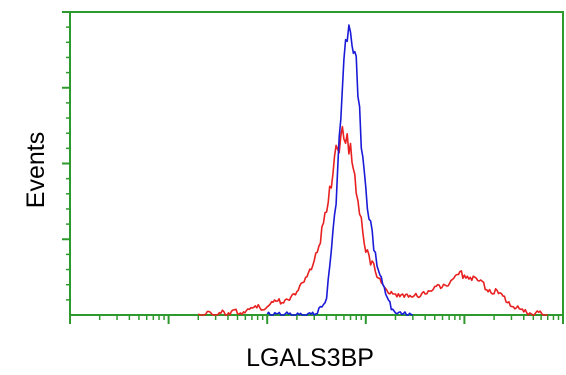  What do you see at coordinates (36, 170) in the screenshot?
I see `y-axis-label: Events` at bounding box center [36, 170].